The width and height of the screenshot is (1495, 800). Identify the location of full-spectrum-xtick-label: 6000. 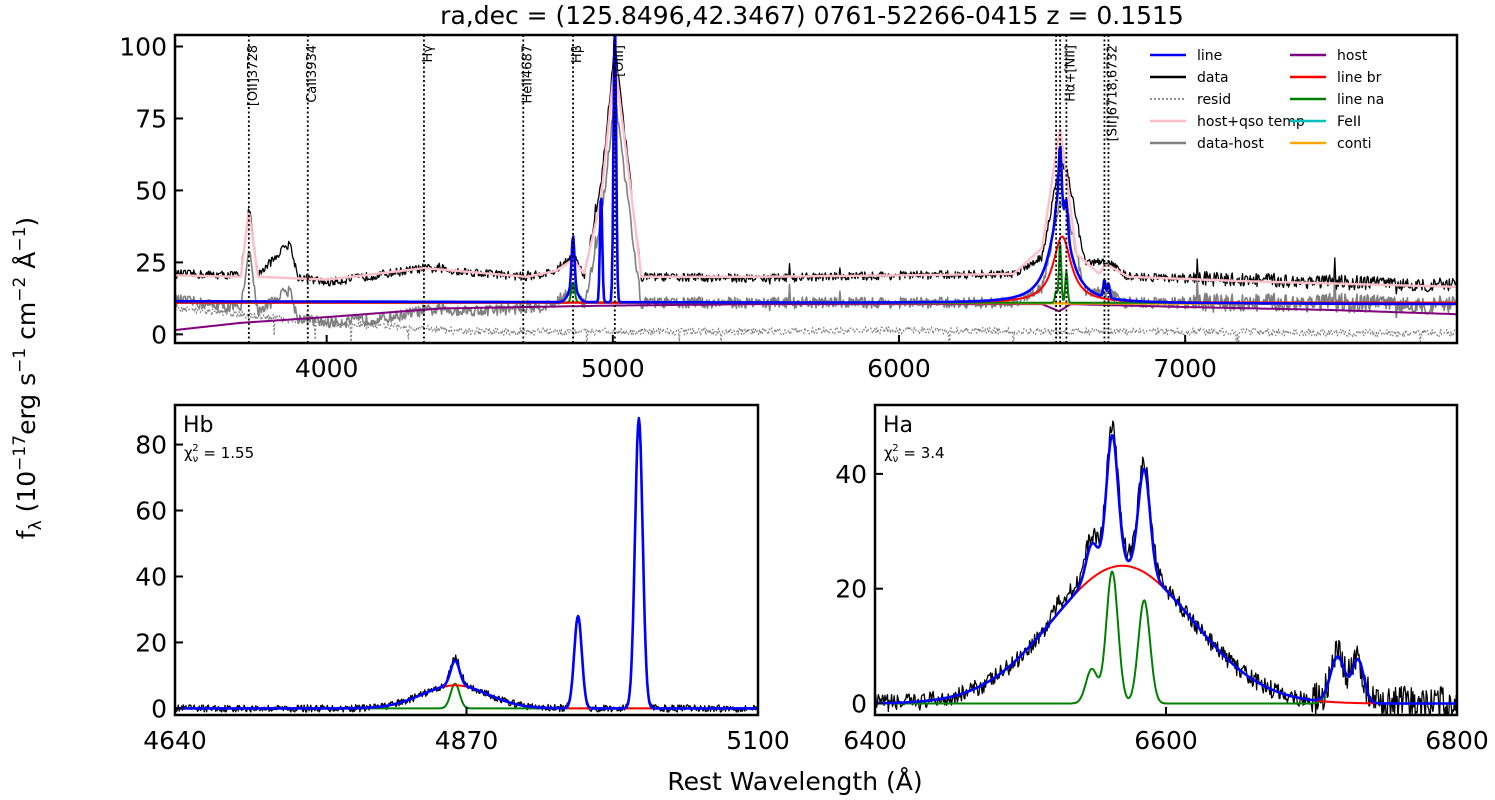
(899, 368).